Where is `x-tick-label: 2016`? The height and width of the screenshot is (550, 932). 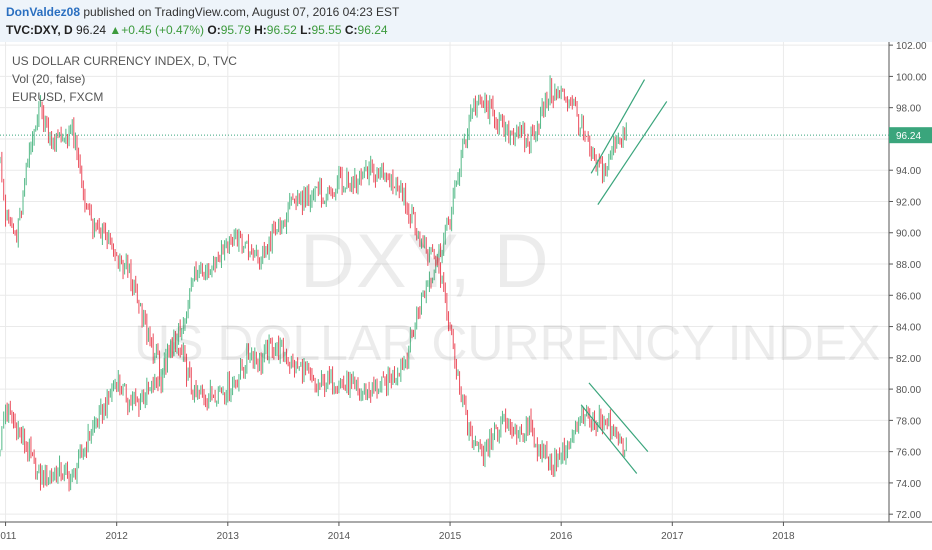 x-tick-label: 2016 is located at coordinates (561, 536).